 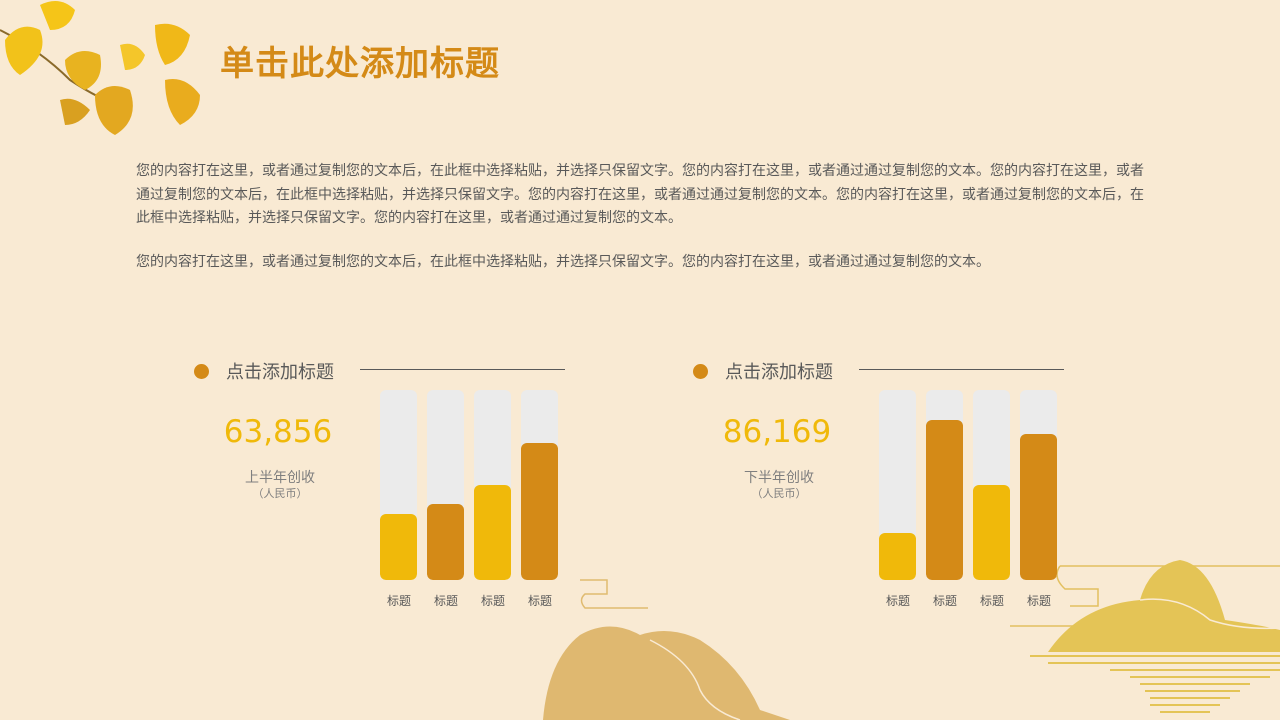 What do you see at coordinates (278, 432) in the screenshot?
I see `kpi-value: 63,856` at bounding box center [278, 432].